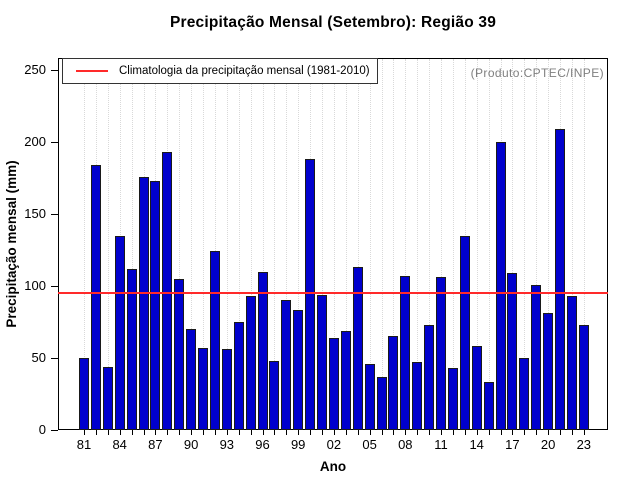 The height and width of the screenshot is (500, 640). What do you see at coordinates (311, 432) in the screenshot?
I see `x-tick-2000` at bounding box center [311, 432].